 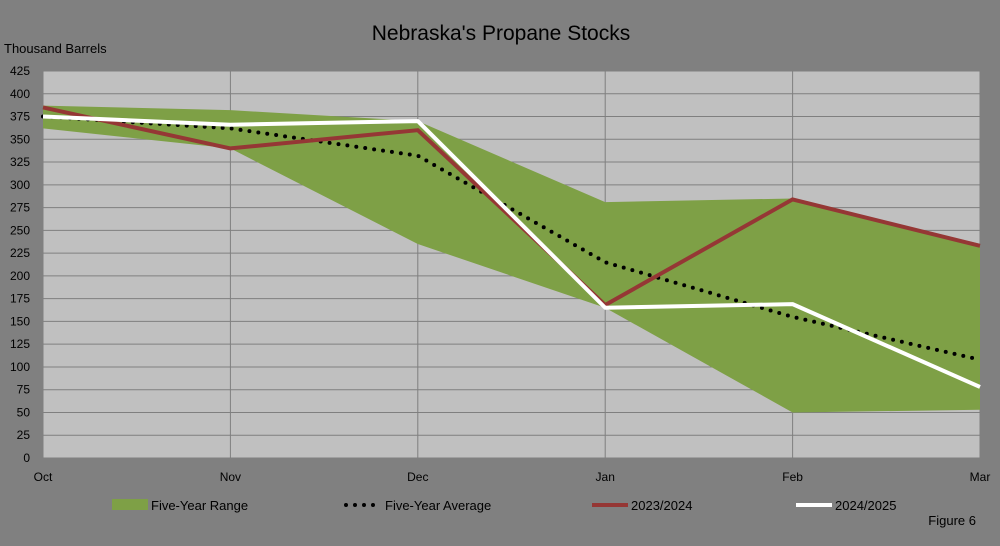 What do you see at coordinates (20, 117) in the screenshot?
I see `y-tick-label: 375` at bounding box center [20, 117].